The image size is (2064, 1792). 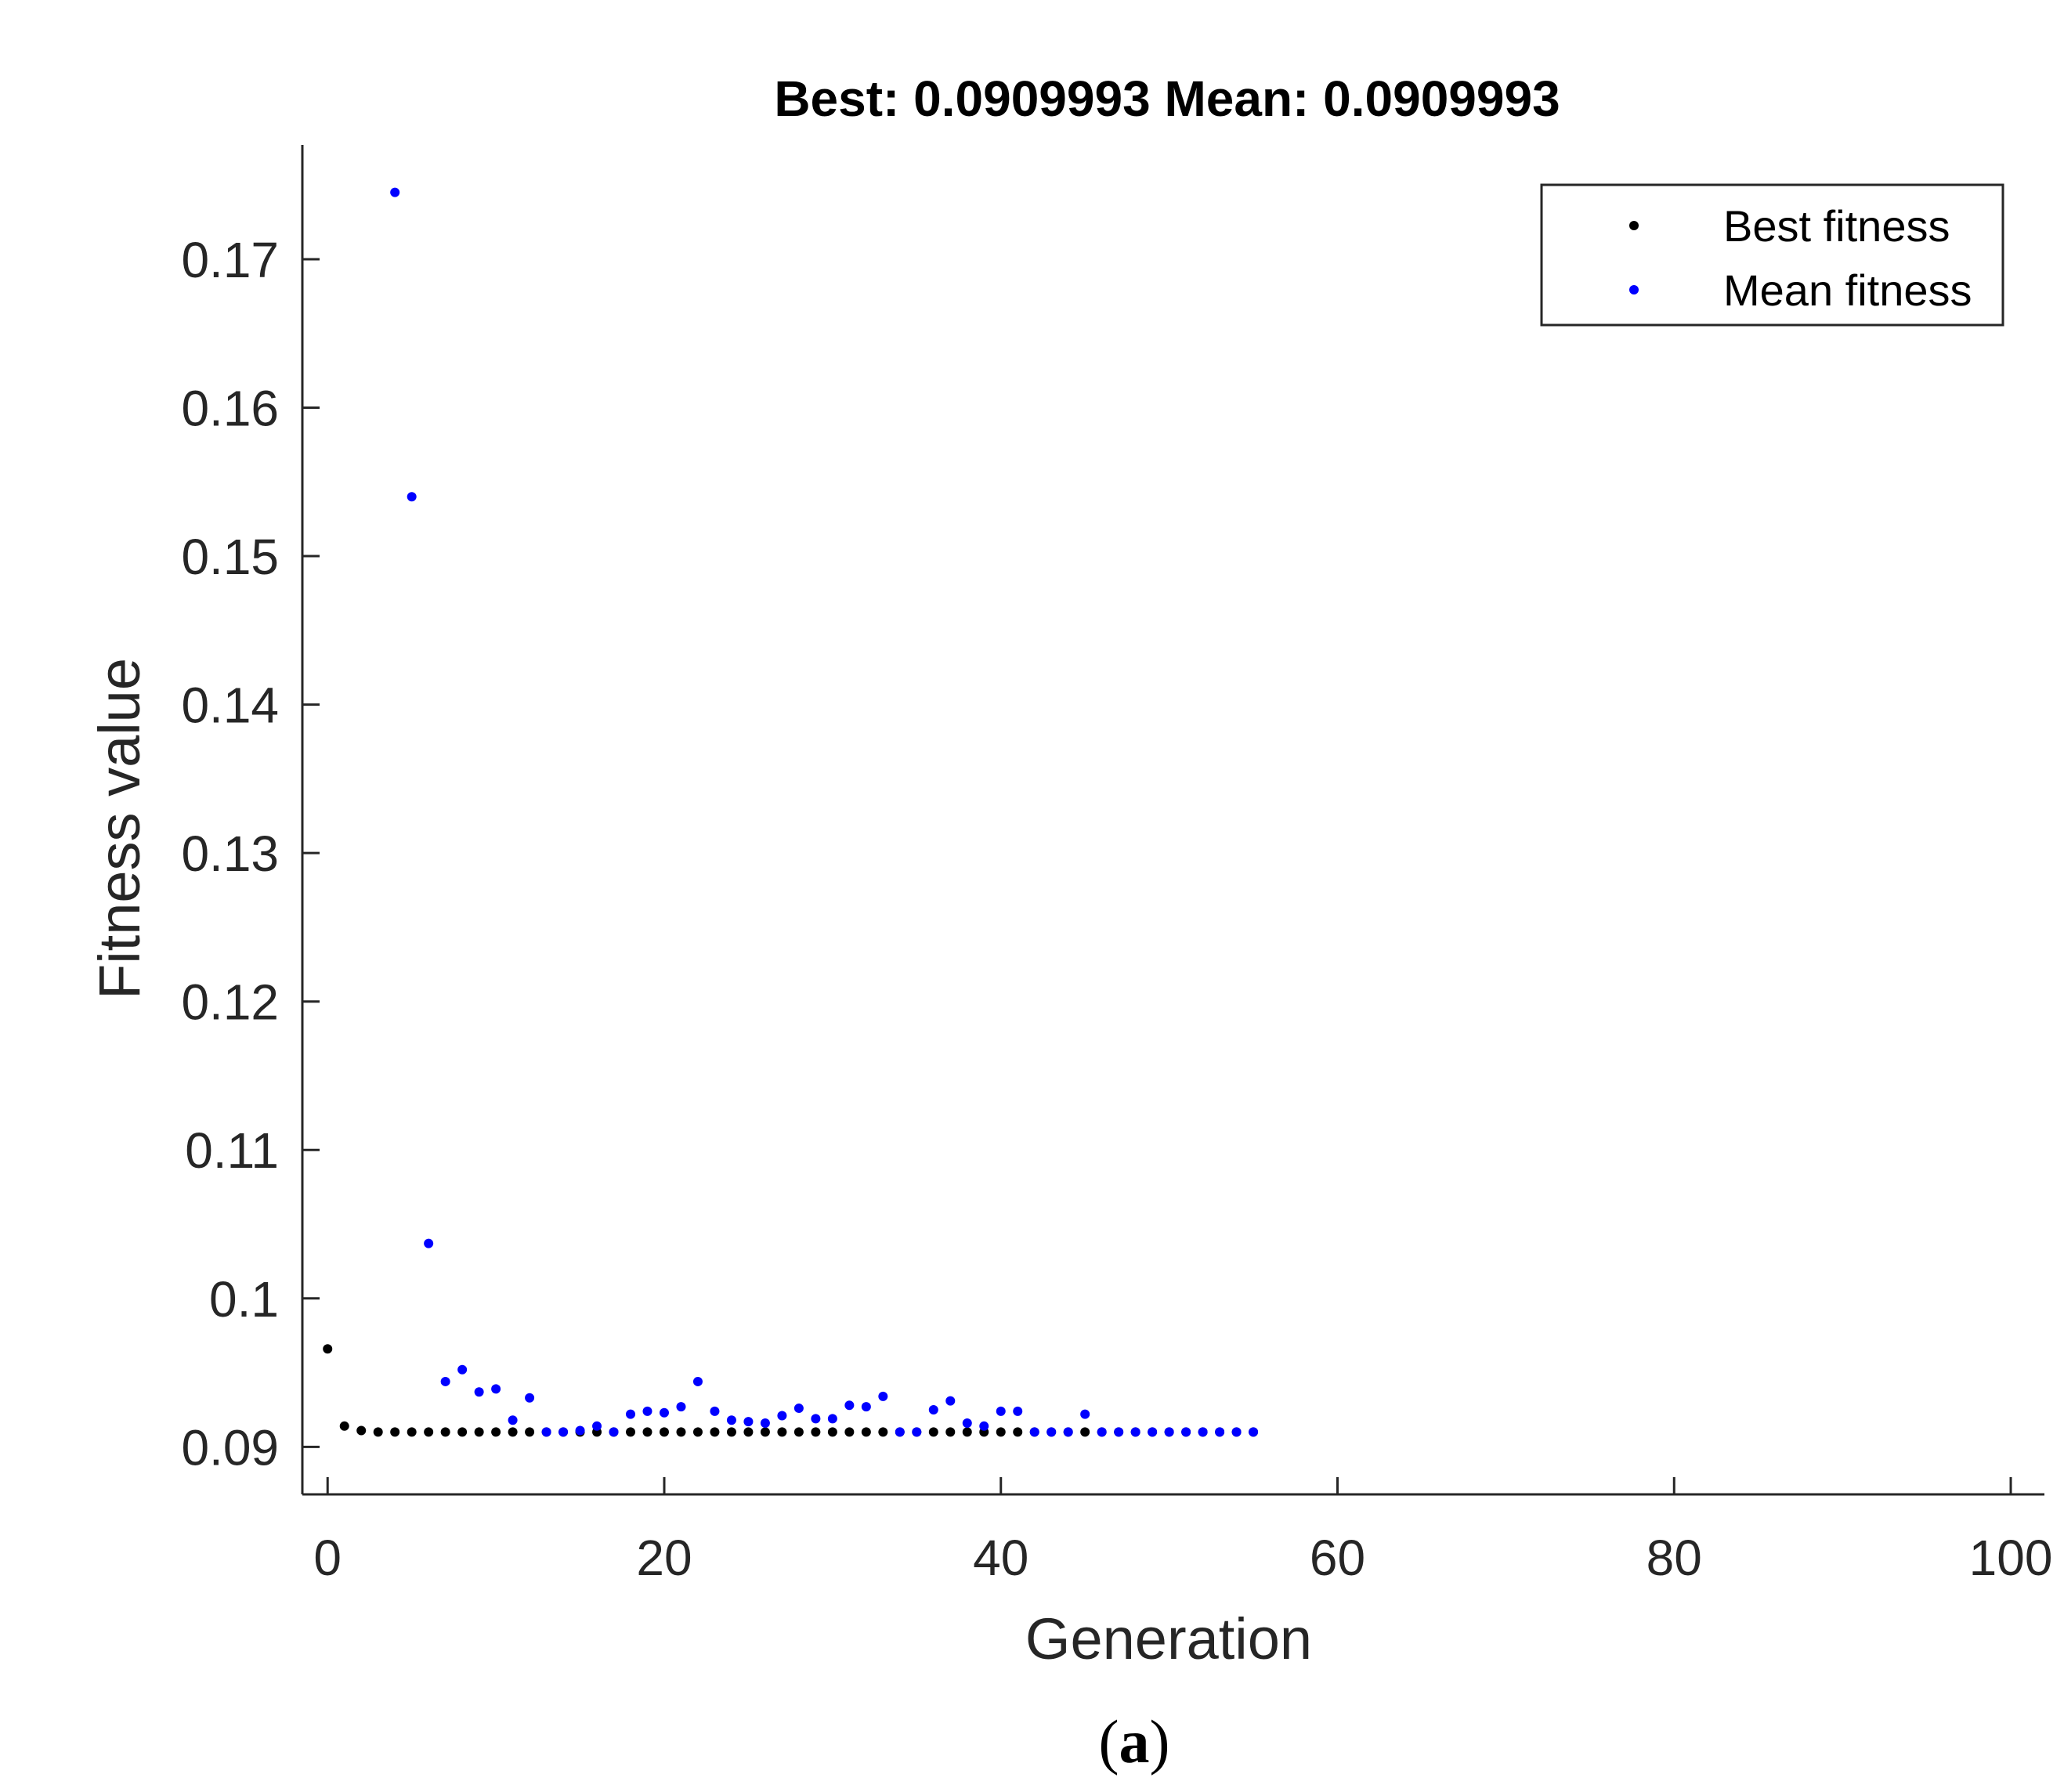 I want to click on y-tick-label: 0.15, so click(x=230, y=557).